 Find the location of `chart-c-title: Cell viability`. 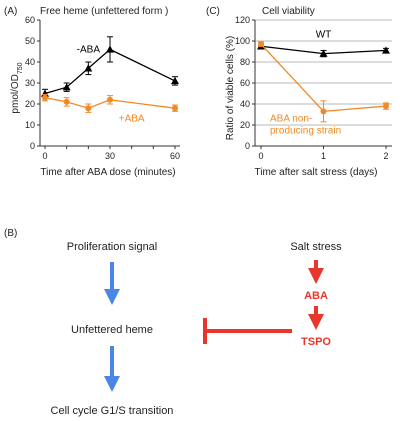

chart-c-title: Cell viability is located at coordinates (288, 11).